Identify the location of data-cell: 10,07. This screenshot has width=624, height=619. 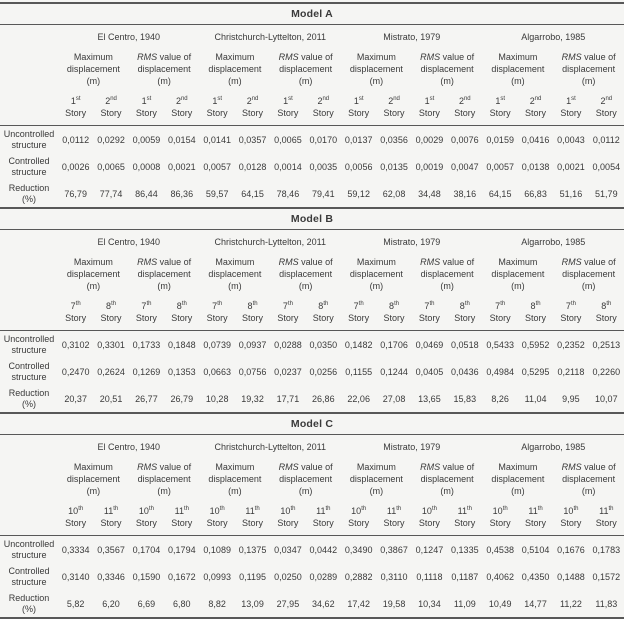
(606, 398).